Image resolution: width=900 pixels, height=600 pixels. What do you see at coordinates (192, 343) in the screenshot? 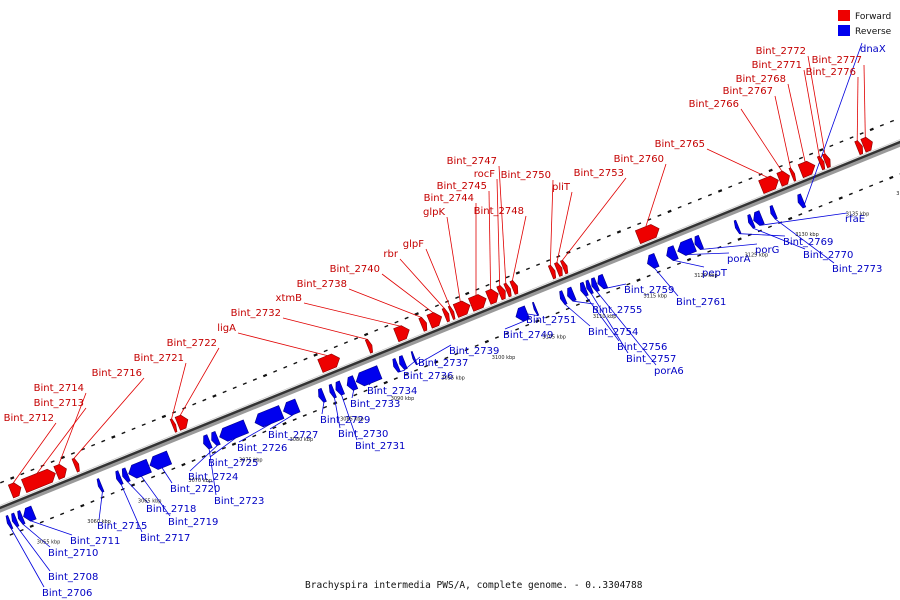
I see `forward-gene-label-Bint_2722: Bint_2722` at bounding box center [192, 343].